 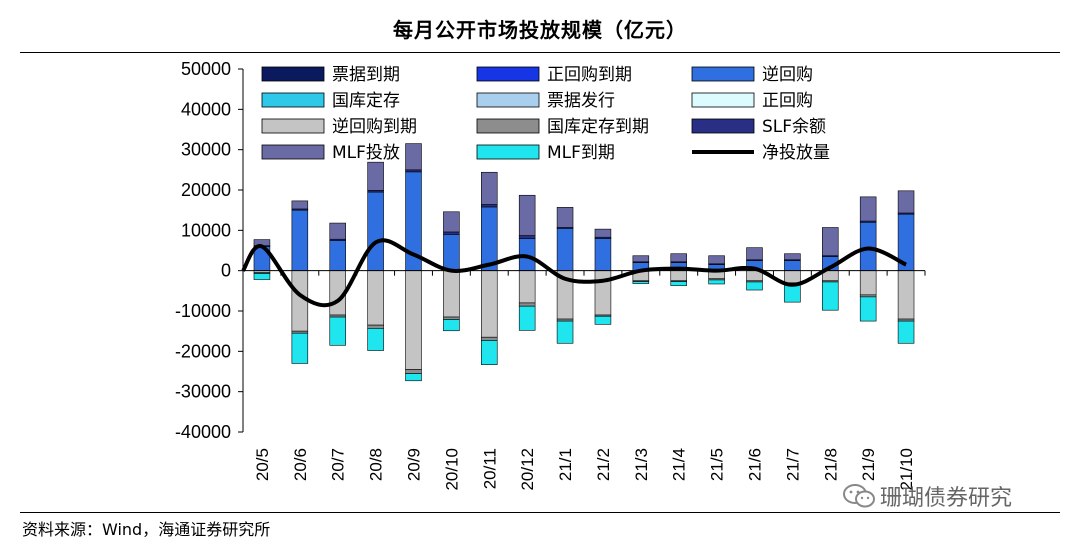 What do you see at coordinates (723, 74) in the screenshot?
I see `legend-swatch-逆回购` at bounding box center [723, 74].